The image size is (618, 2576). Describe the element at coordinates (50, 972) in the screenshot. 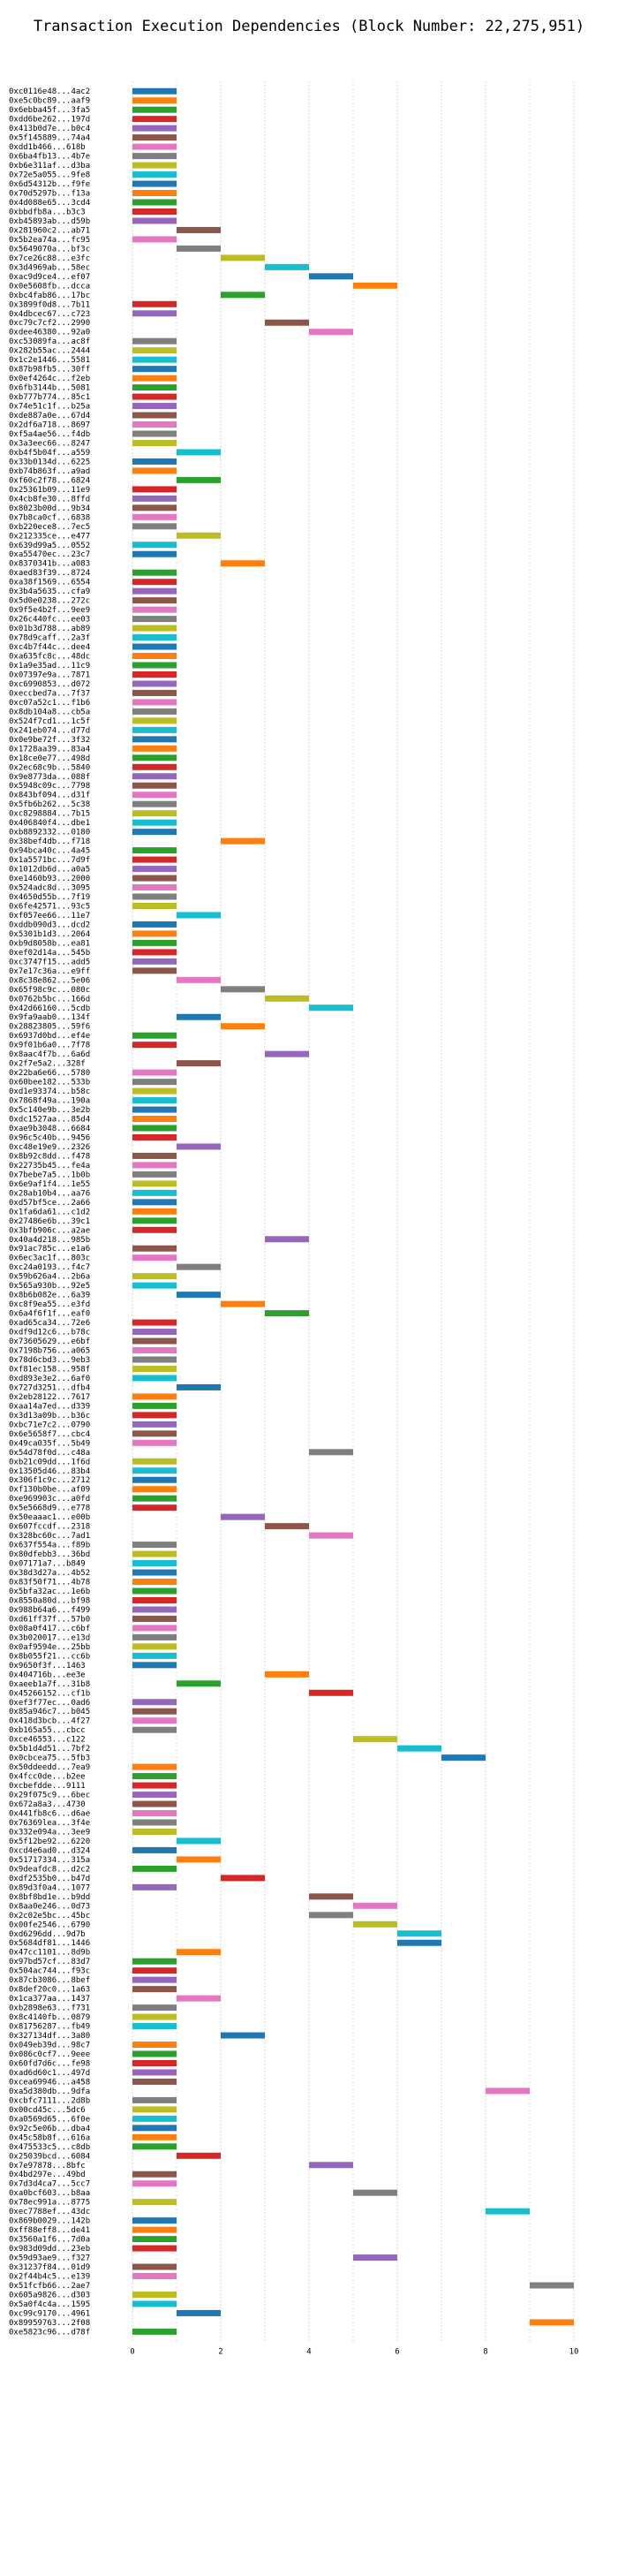

I see `tx-label: 0x7e17c36a...e9ff` at that location.